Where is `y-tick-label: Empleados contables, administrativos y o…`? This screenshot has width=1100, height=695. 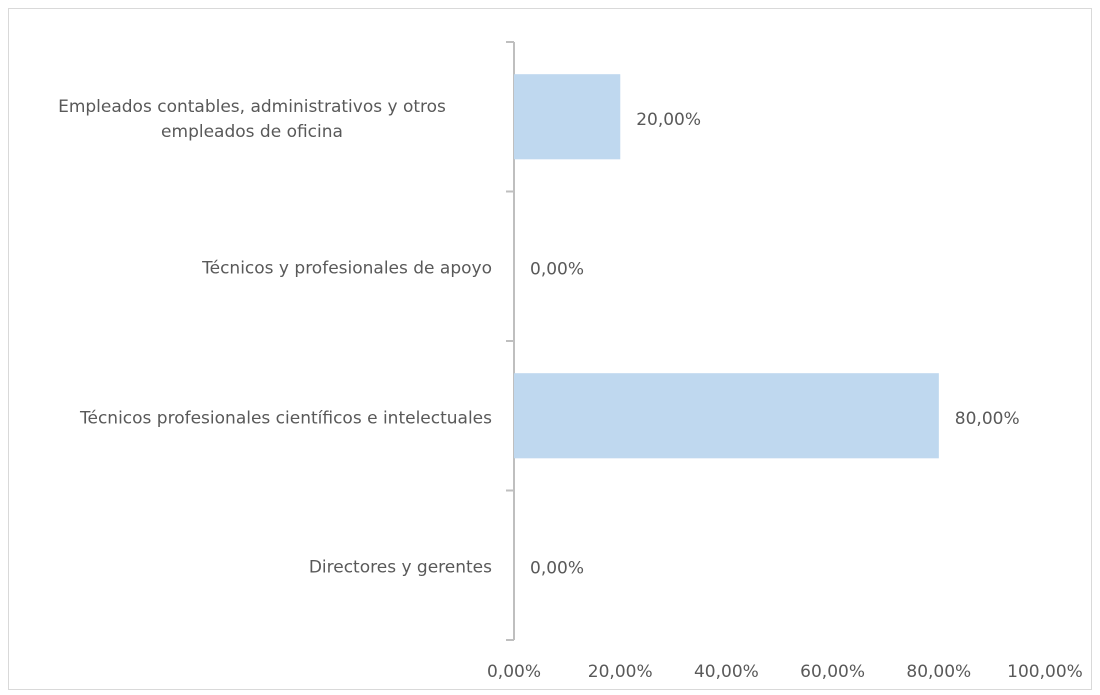 y-tick-label: Empleados contables, administrativos y o… is located at coordinates (252, 119).